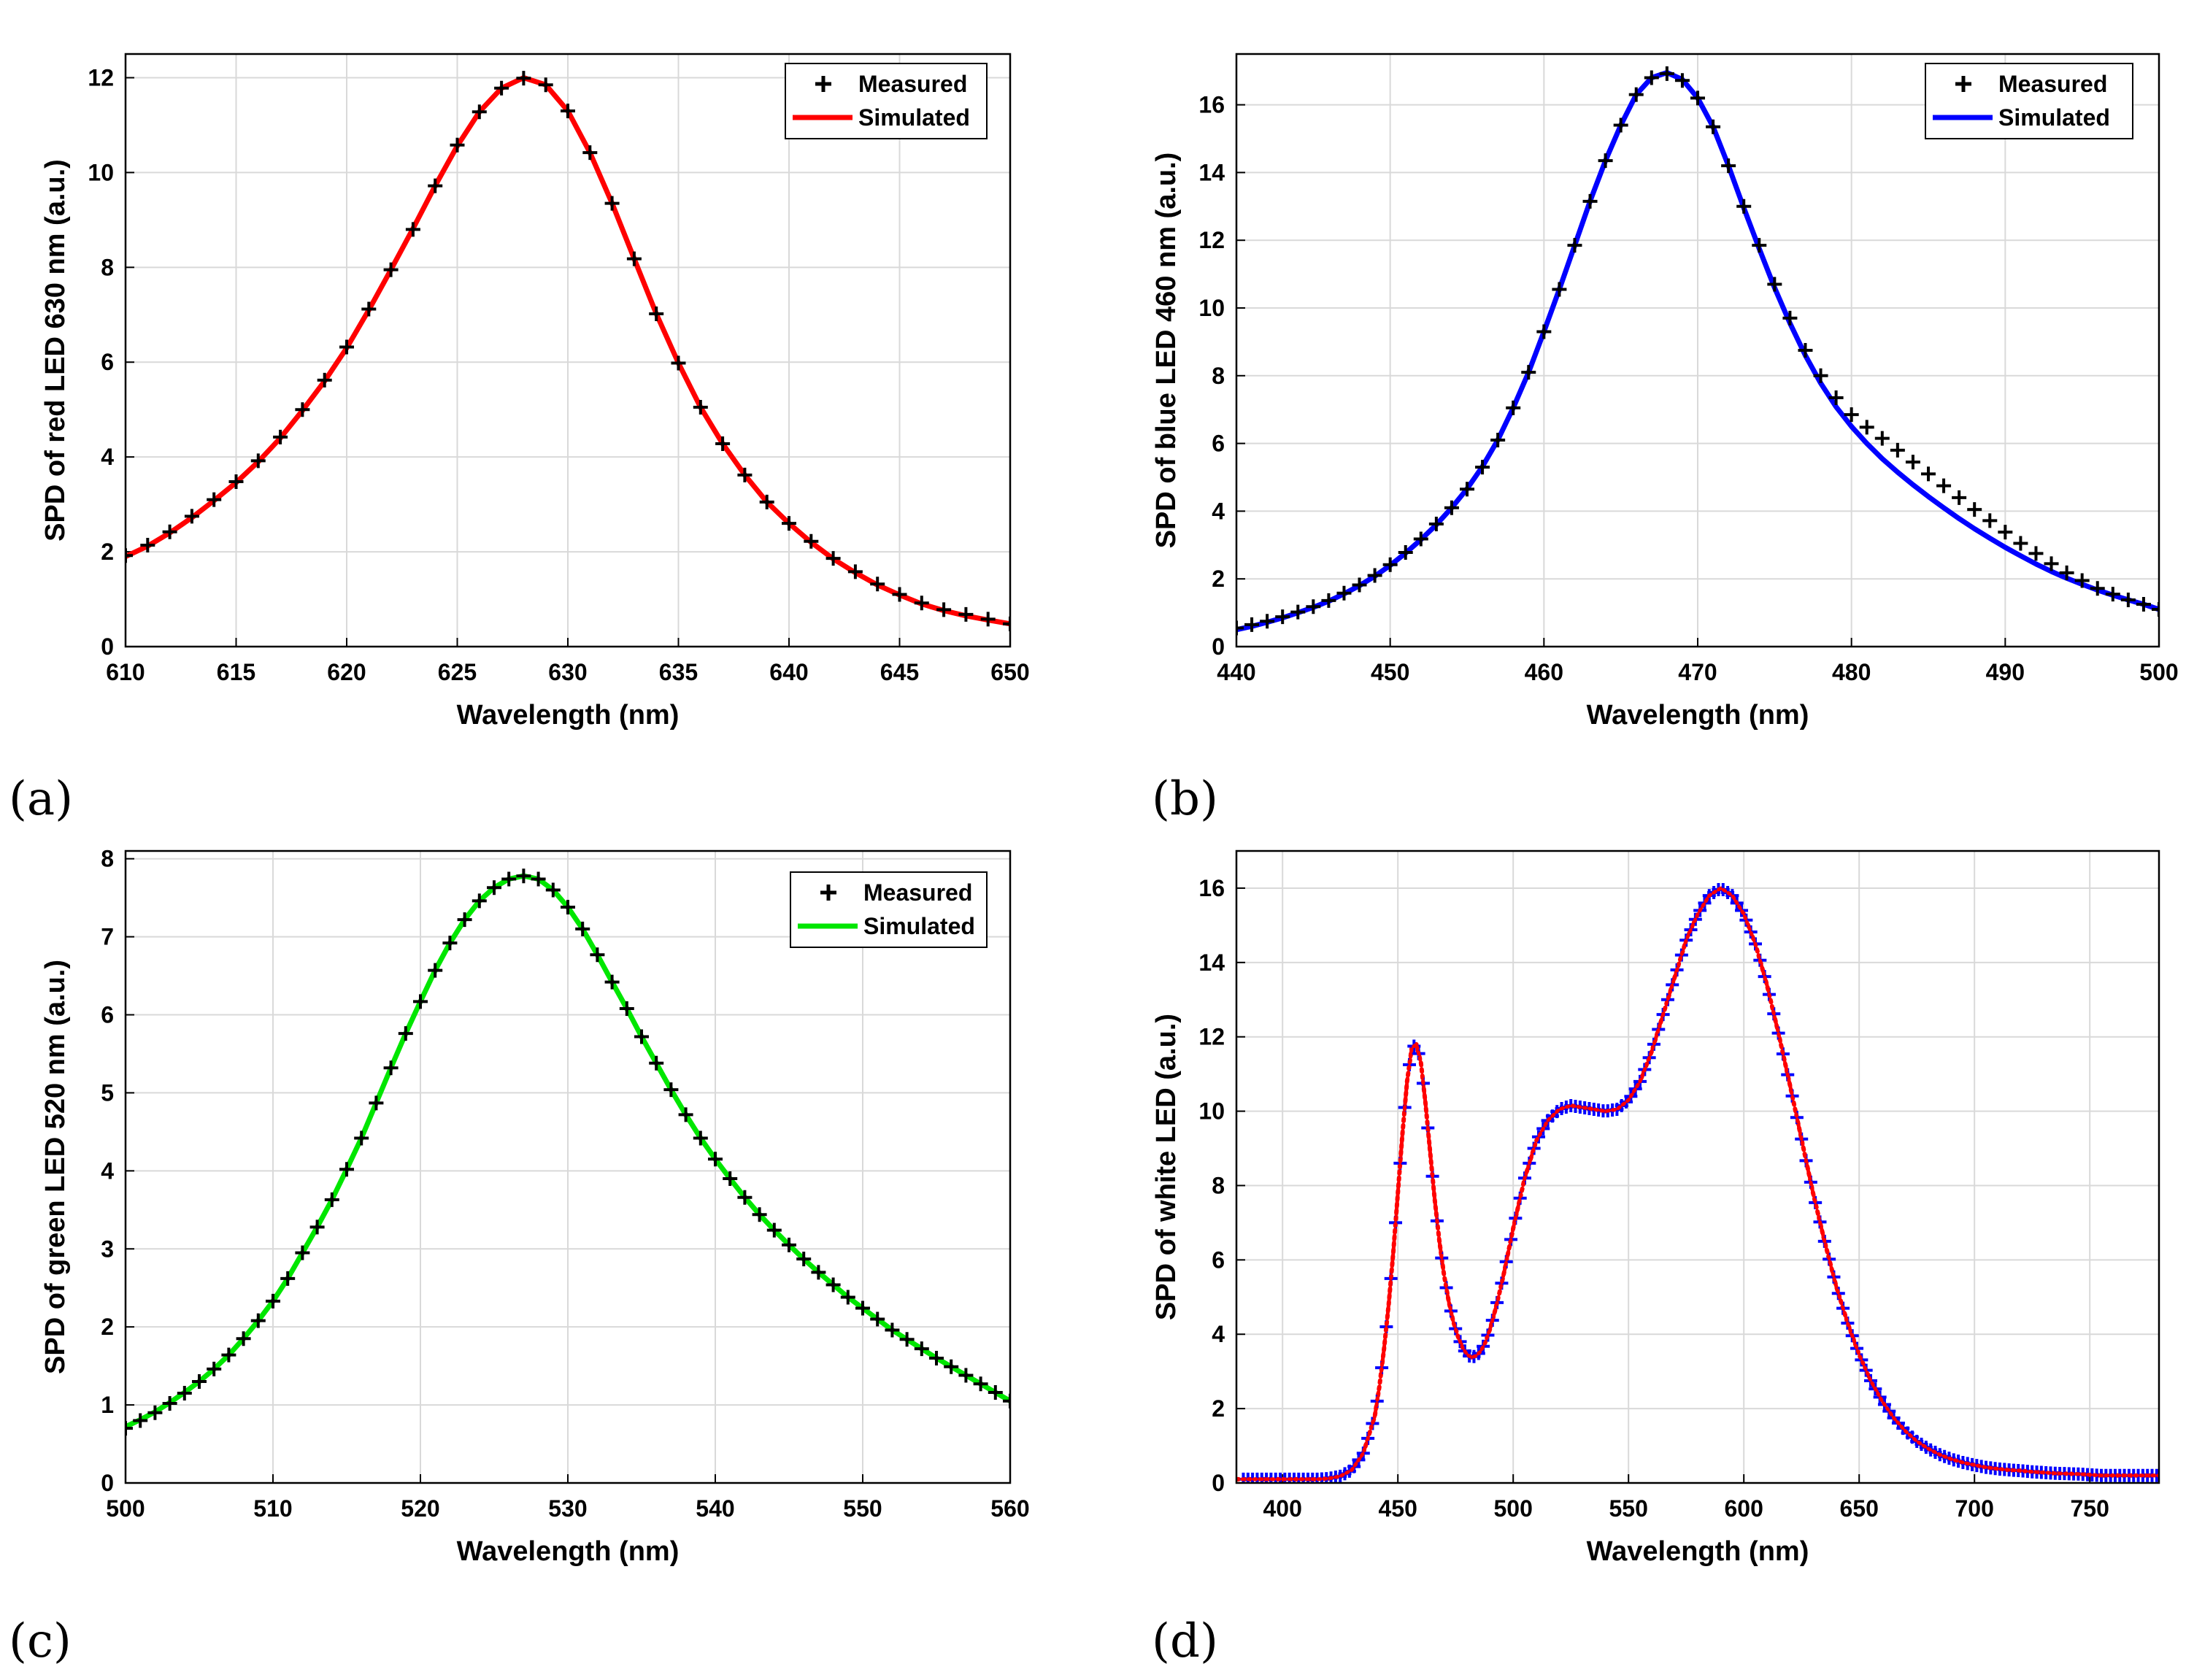  What do you see at coordinates (1744, 1508) in the screenshot?
I see `x-tick-label: 600` at bounding box center [1744, 1508].